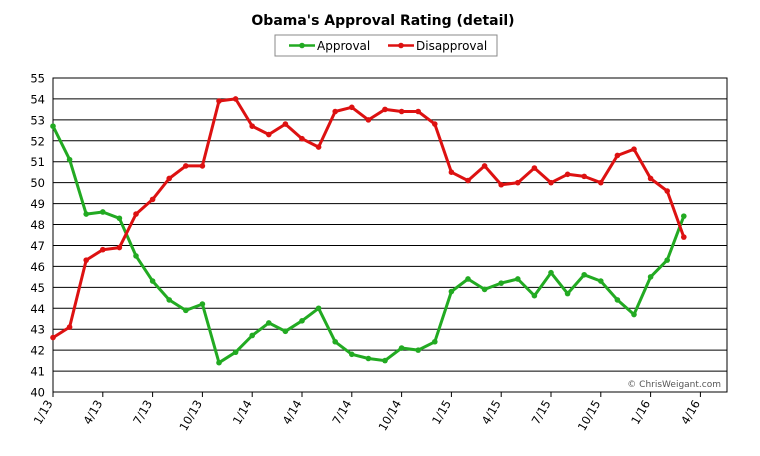  What do you see at coordinates (292, 412) in the screenshot?
I see `x-tick-label: 4/14` at bounding box center [292, 412].